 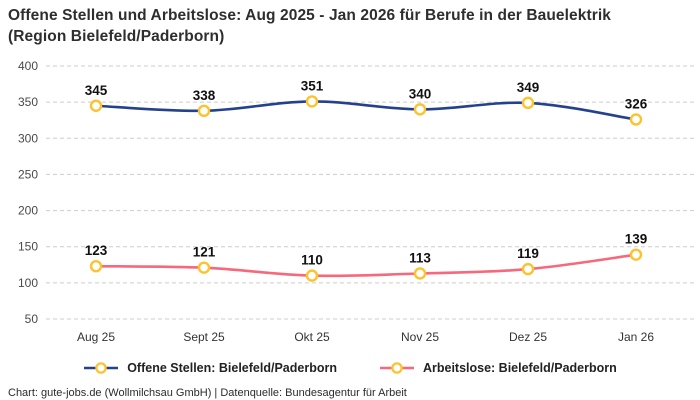 I want to click on data-value-label: 349, so click(x=528, y=87).